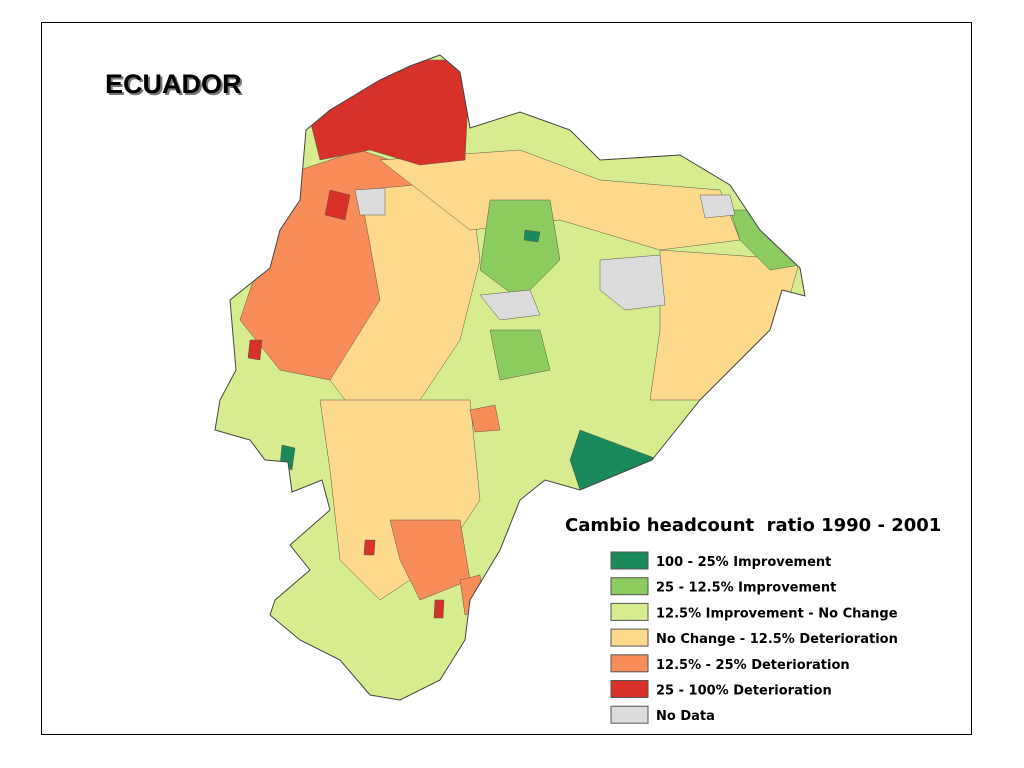 Image resolution: width=1024 pixels, height=768 pixels. I want to click on map-title: ECUADOR, so click(173, 84).